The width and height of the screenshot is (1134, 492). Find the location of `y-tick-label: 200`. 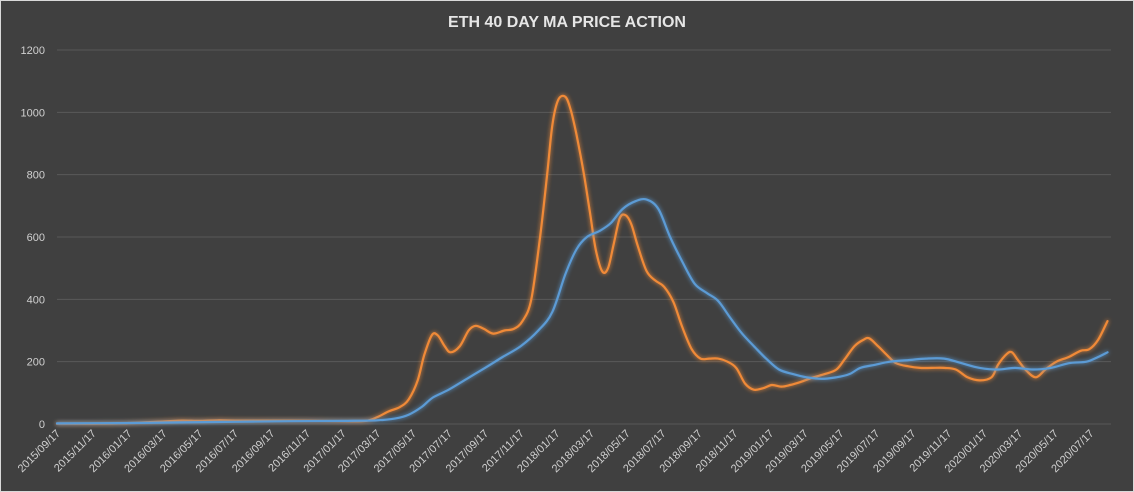

y-tick-label: 200 is located at coordinates (36, 363).